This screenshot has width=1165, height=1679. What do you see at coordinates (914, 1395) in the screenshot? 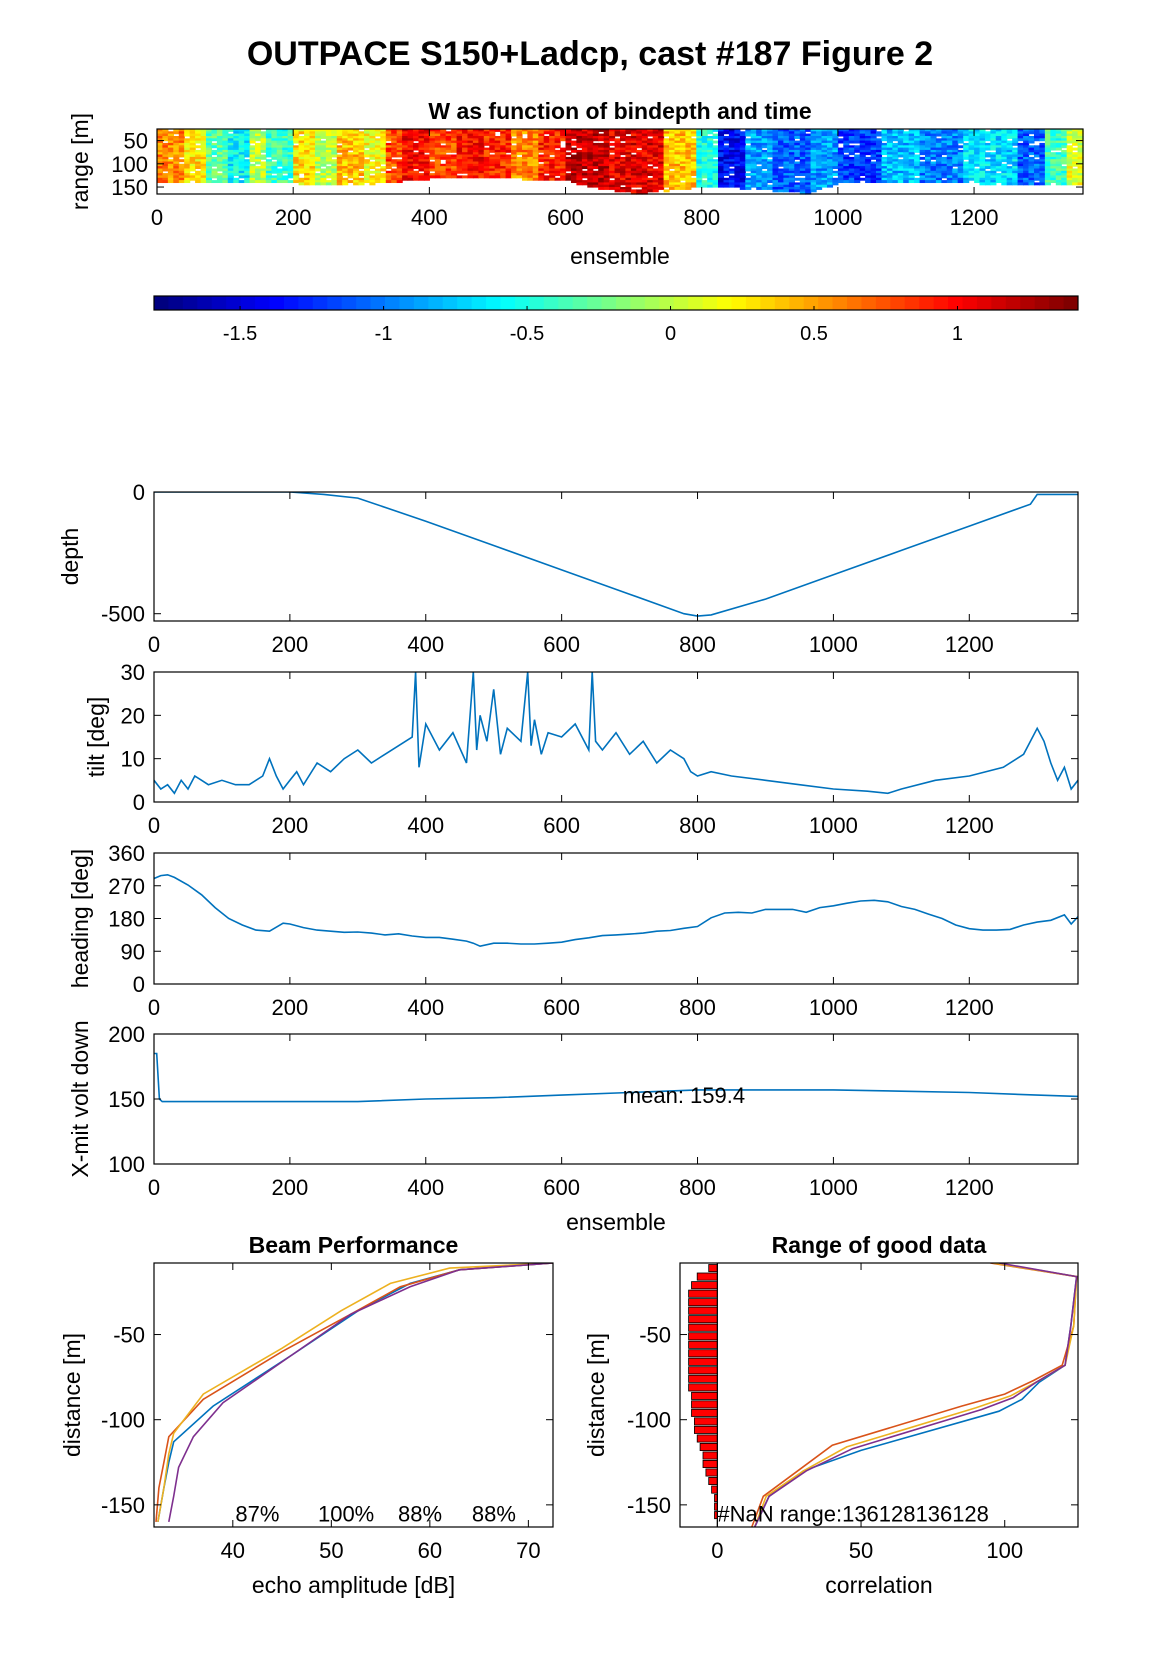
I see `correlation-2-line` at bounding box center [914, 1395].